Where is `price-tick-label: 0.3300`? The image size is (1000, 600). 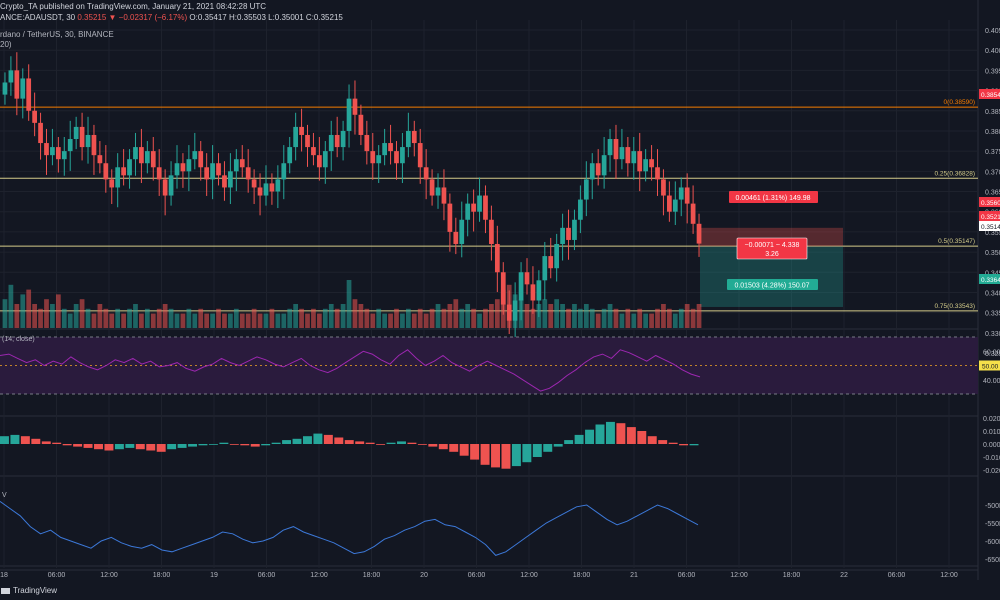
price-tick-label: 0.3300 is located at coordinates (992, 334).